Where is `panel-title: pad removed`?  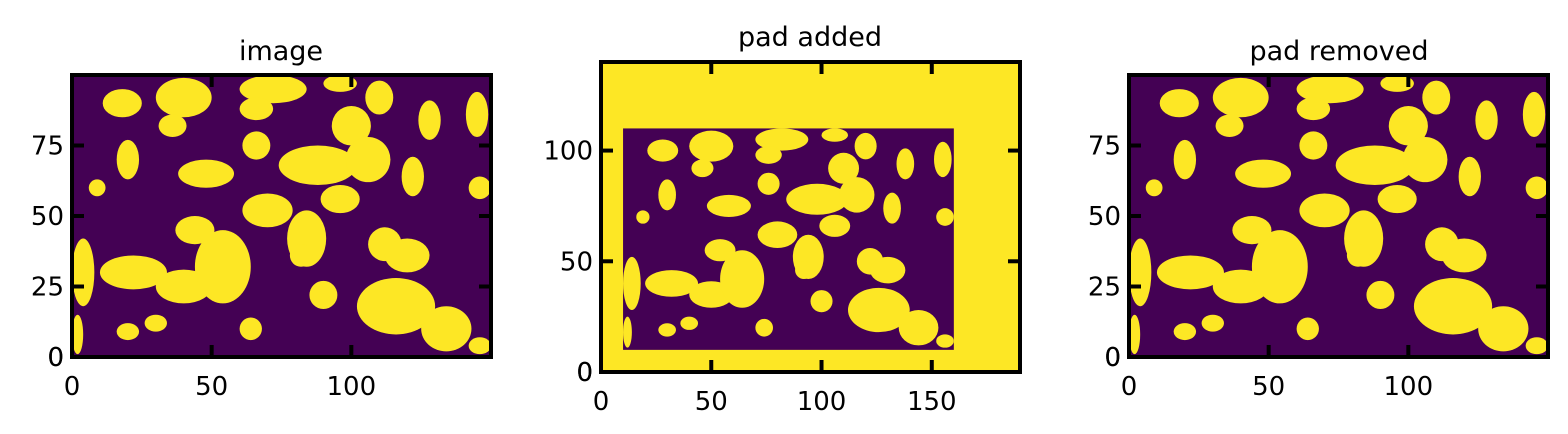
panel-title: pad removed is located at coordinates (1338, 51).